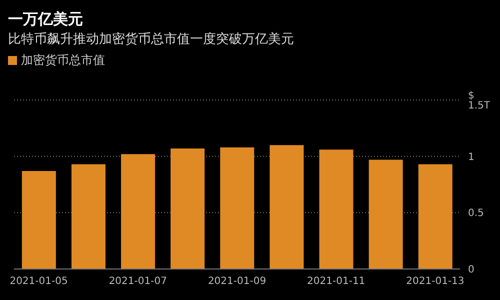  Describe the element at coordinates (63, 60) in the screenshot. I see `legend-label: 加密货币总市值` at that location.